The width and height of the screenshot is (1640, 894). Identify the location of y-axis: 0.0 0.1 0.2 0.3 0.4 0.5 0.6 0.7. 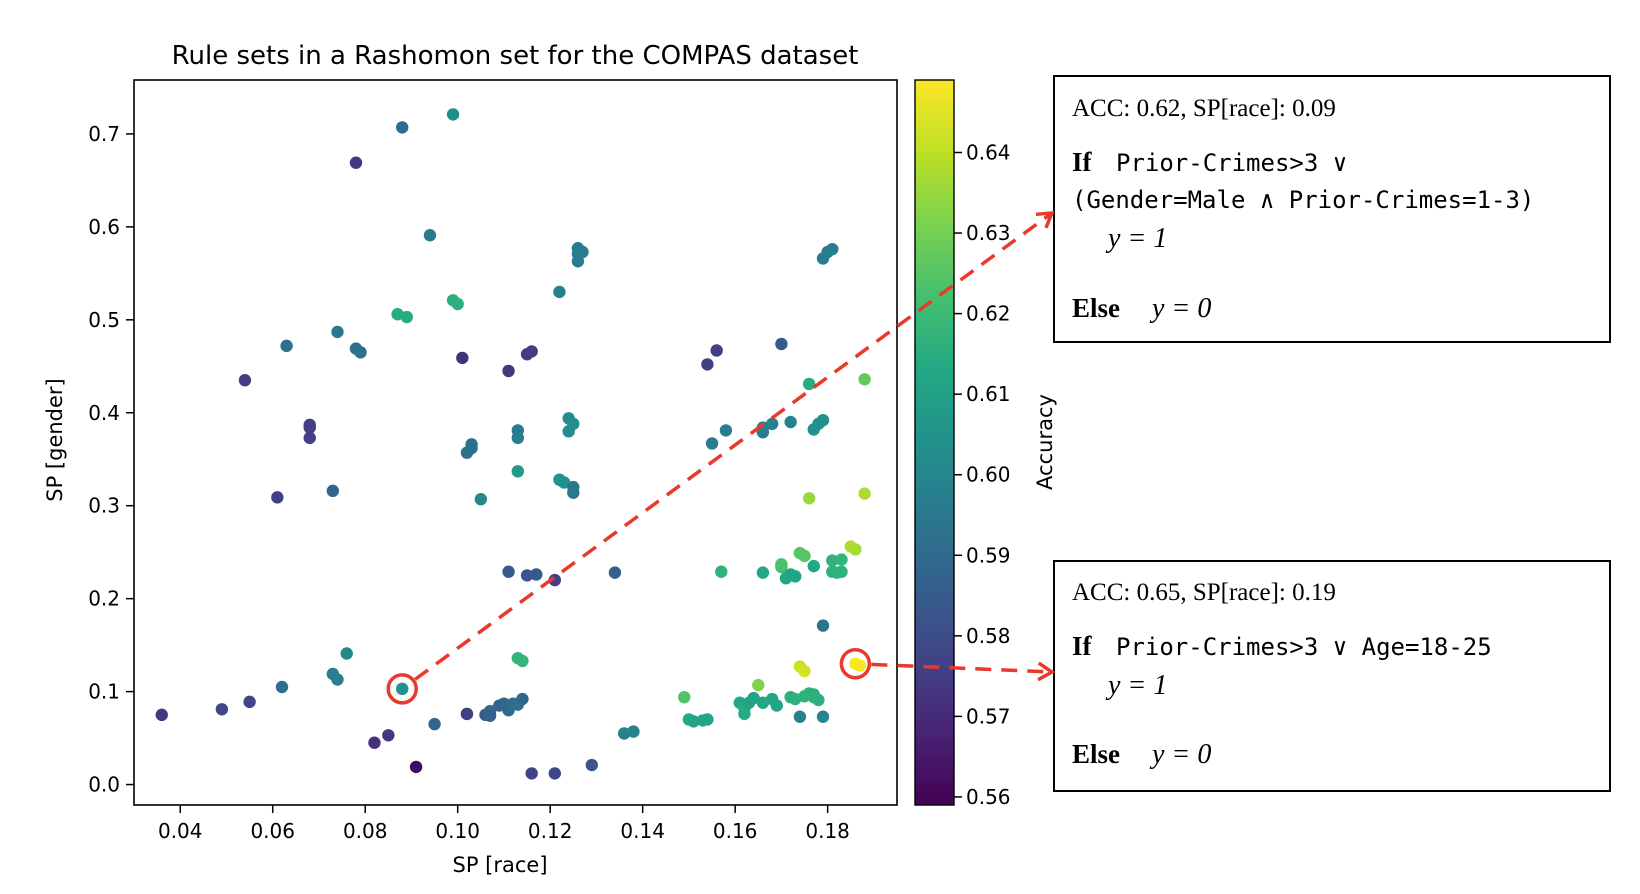
(111, 459).